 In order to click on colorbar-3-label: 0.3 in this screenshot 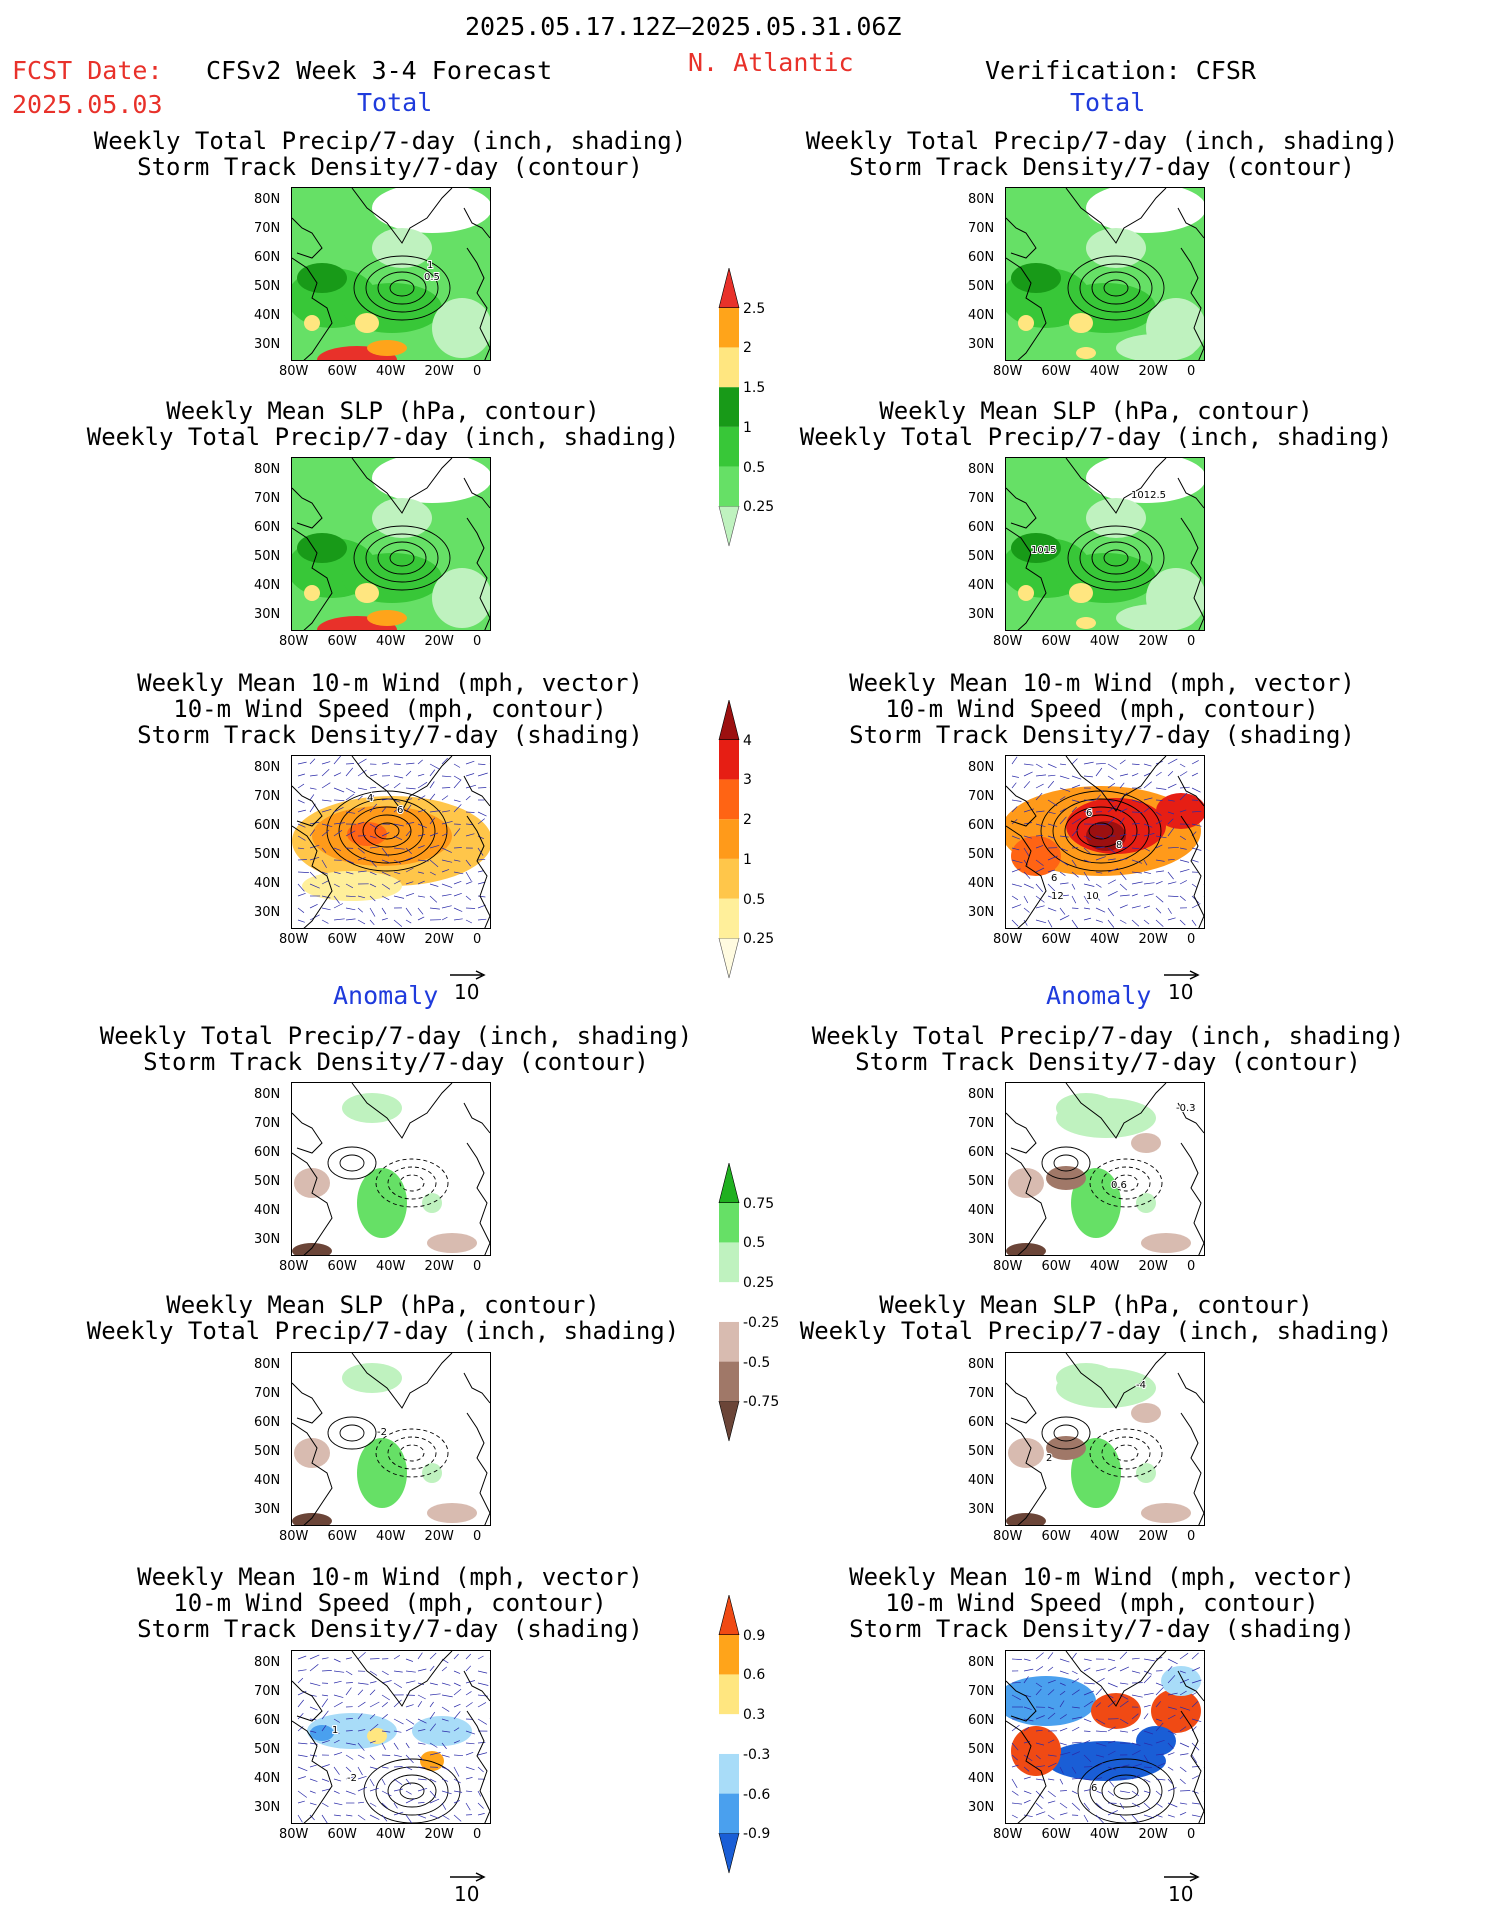, I will do `click(754, 1715)`.